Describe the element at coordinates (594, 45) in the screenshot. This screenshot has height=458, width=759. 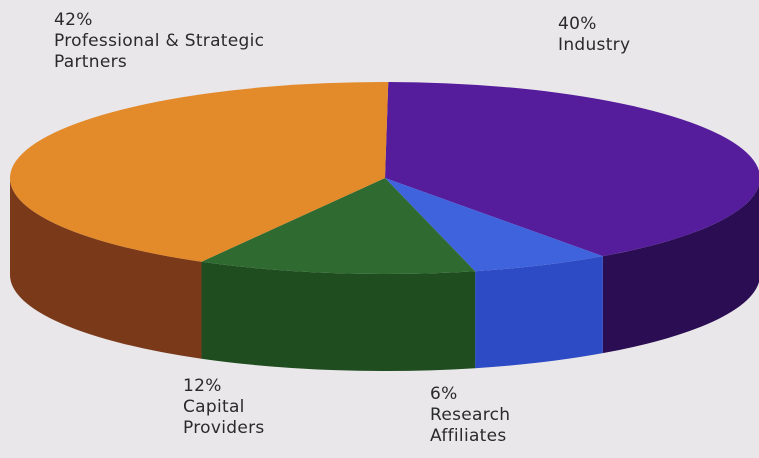
I see `category-label: Industry` at that location.